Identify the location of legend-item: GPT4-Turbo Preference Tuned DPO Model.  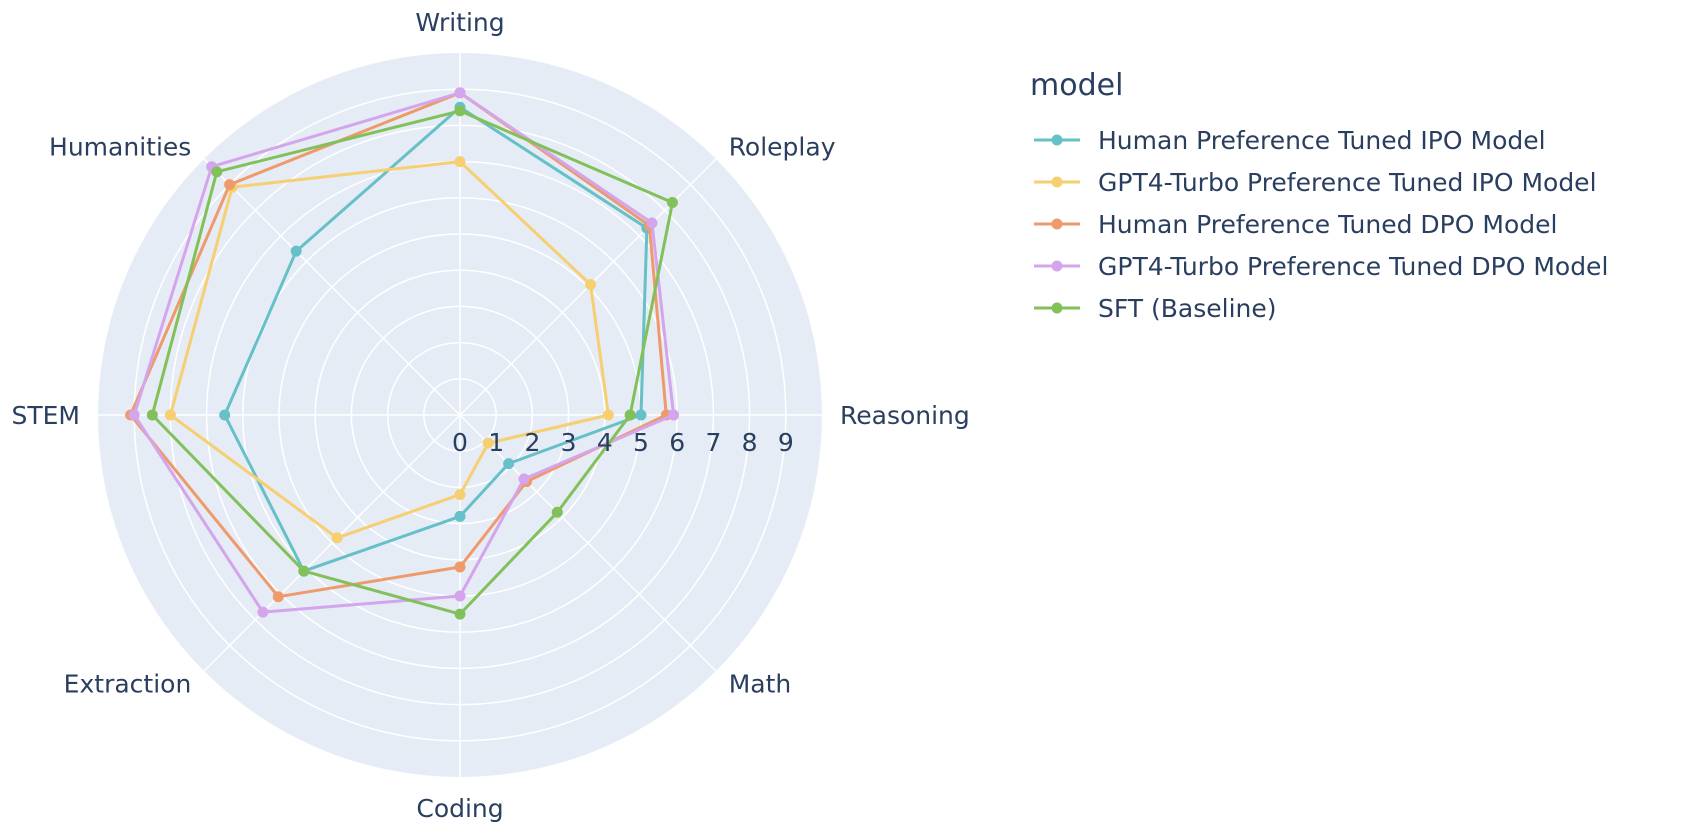
(1321, 266).